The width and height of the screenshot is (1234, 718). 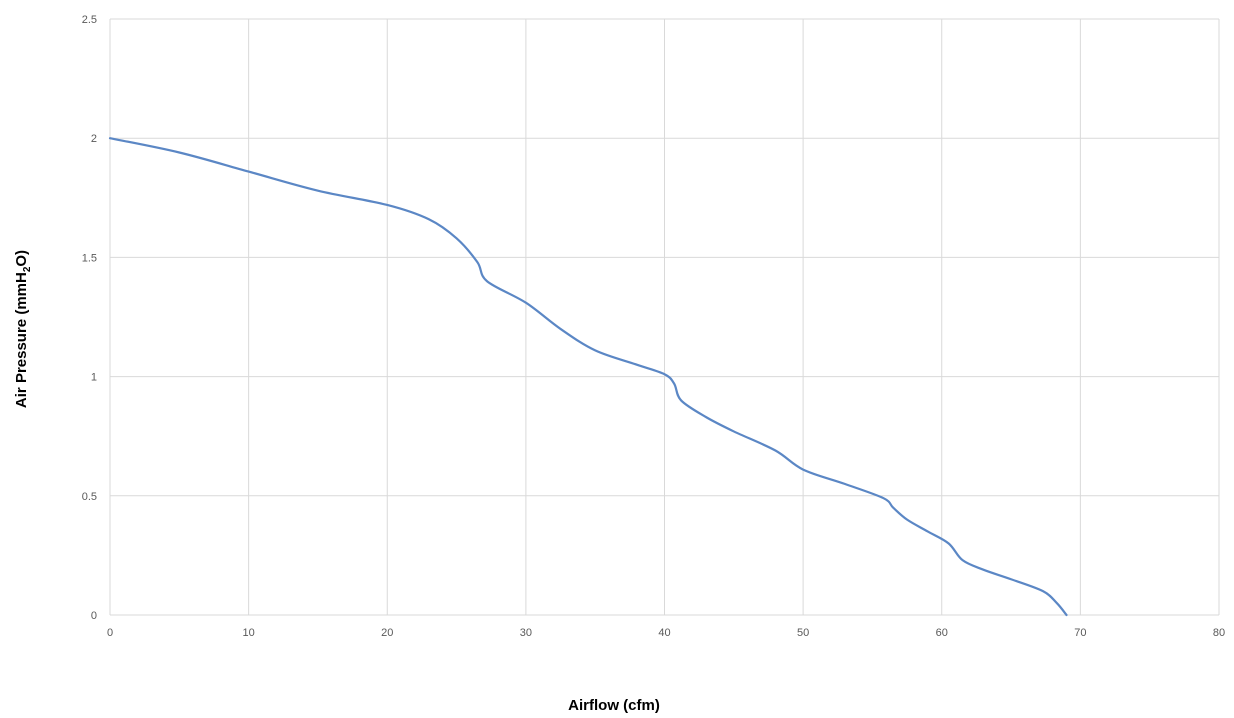 I want to click on x-tick-label: 80, so click(x=1219, y=633).